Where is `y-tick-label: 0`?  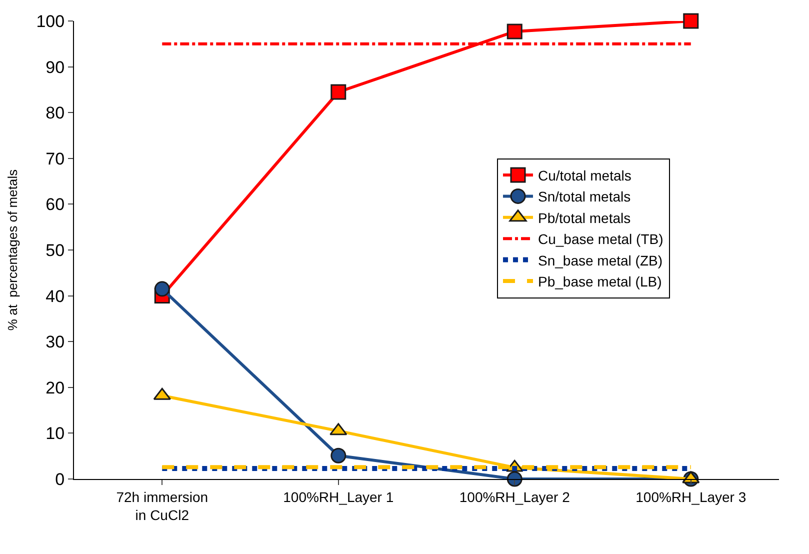 y-tick-label: 0 is located at coordinates (60, 479).